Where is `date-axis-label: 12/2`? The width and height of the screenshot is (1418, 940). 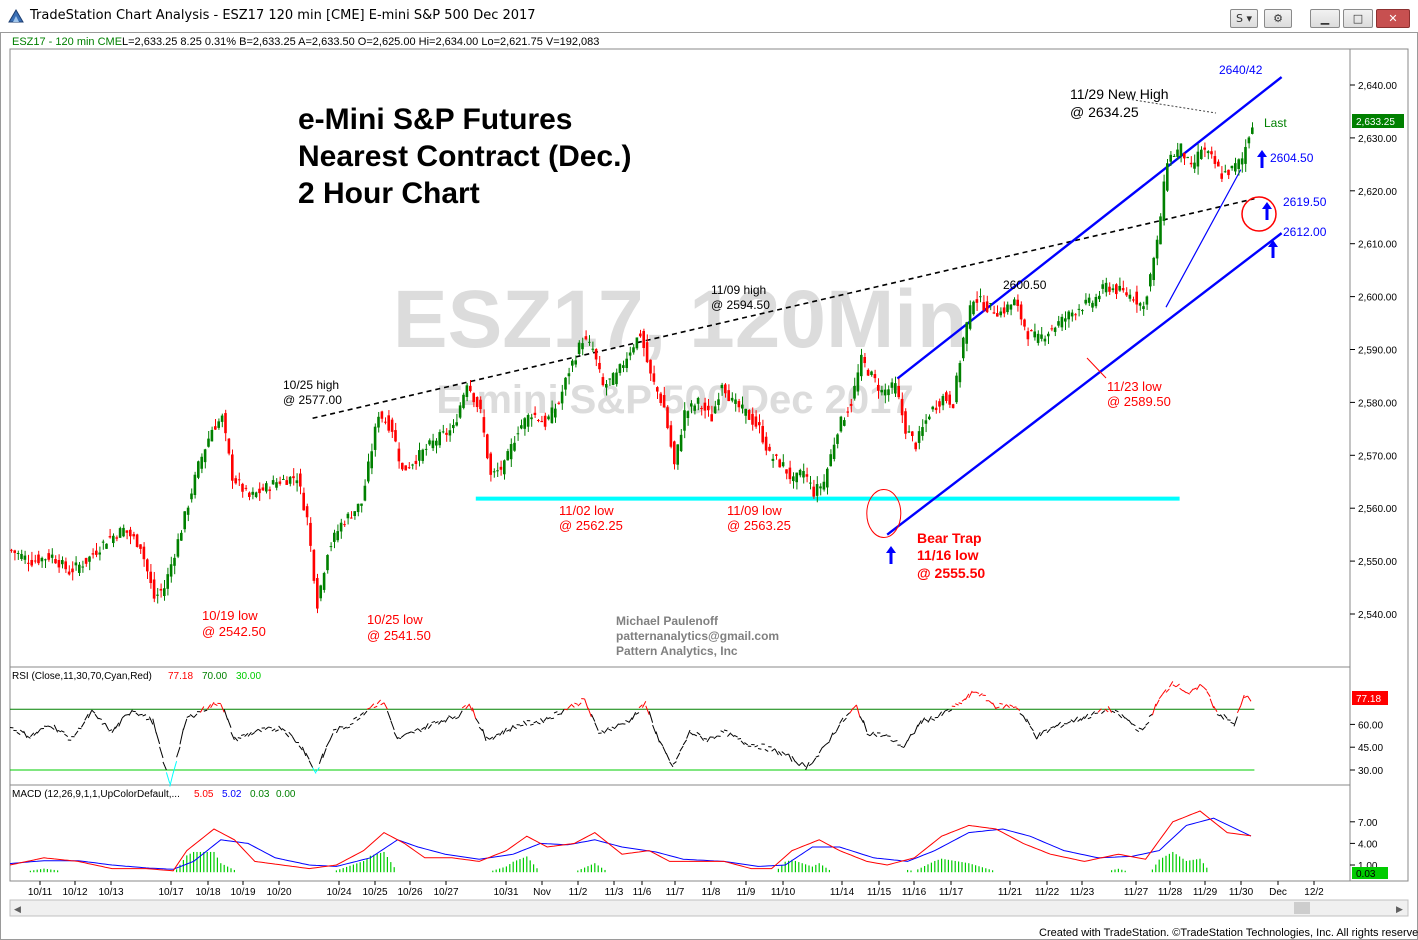 date-axis-label: 12/2 is located at coordinates (1314, 892).